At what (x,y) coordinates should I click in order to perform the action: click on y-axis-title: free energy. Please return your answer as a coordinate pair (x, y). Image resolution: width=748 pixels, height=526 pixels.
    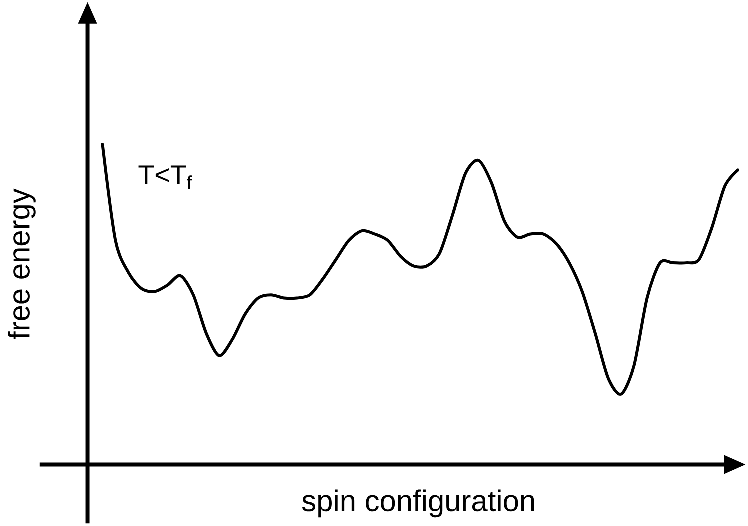
    Looking at the image, I should click on (22, 264).